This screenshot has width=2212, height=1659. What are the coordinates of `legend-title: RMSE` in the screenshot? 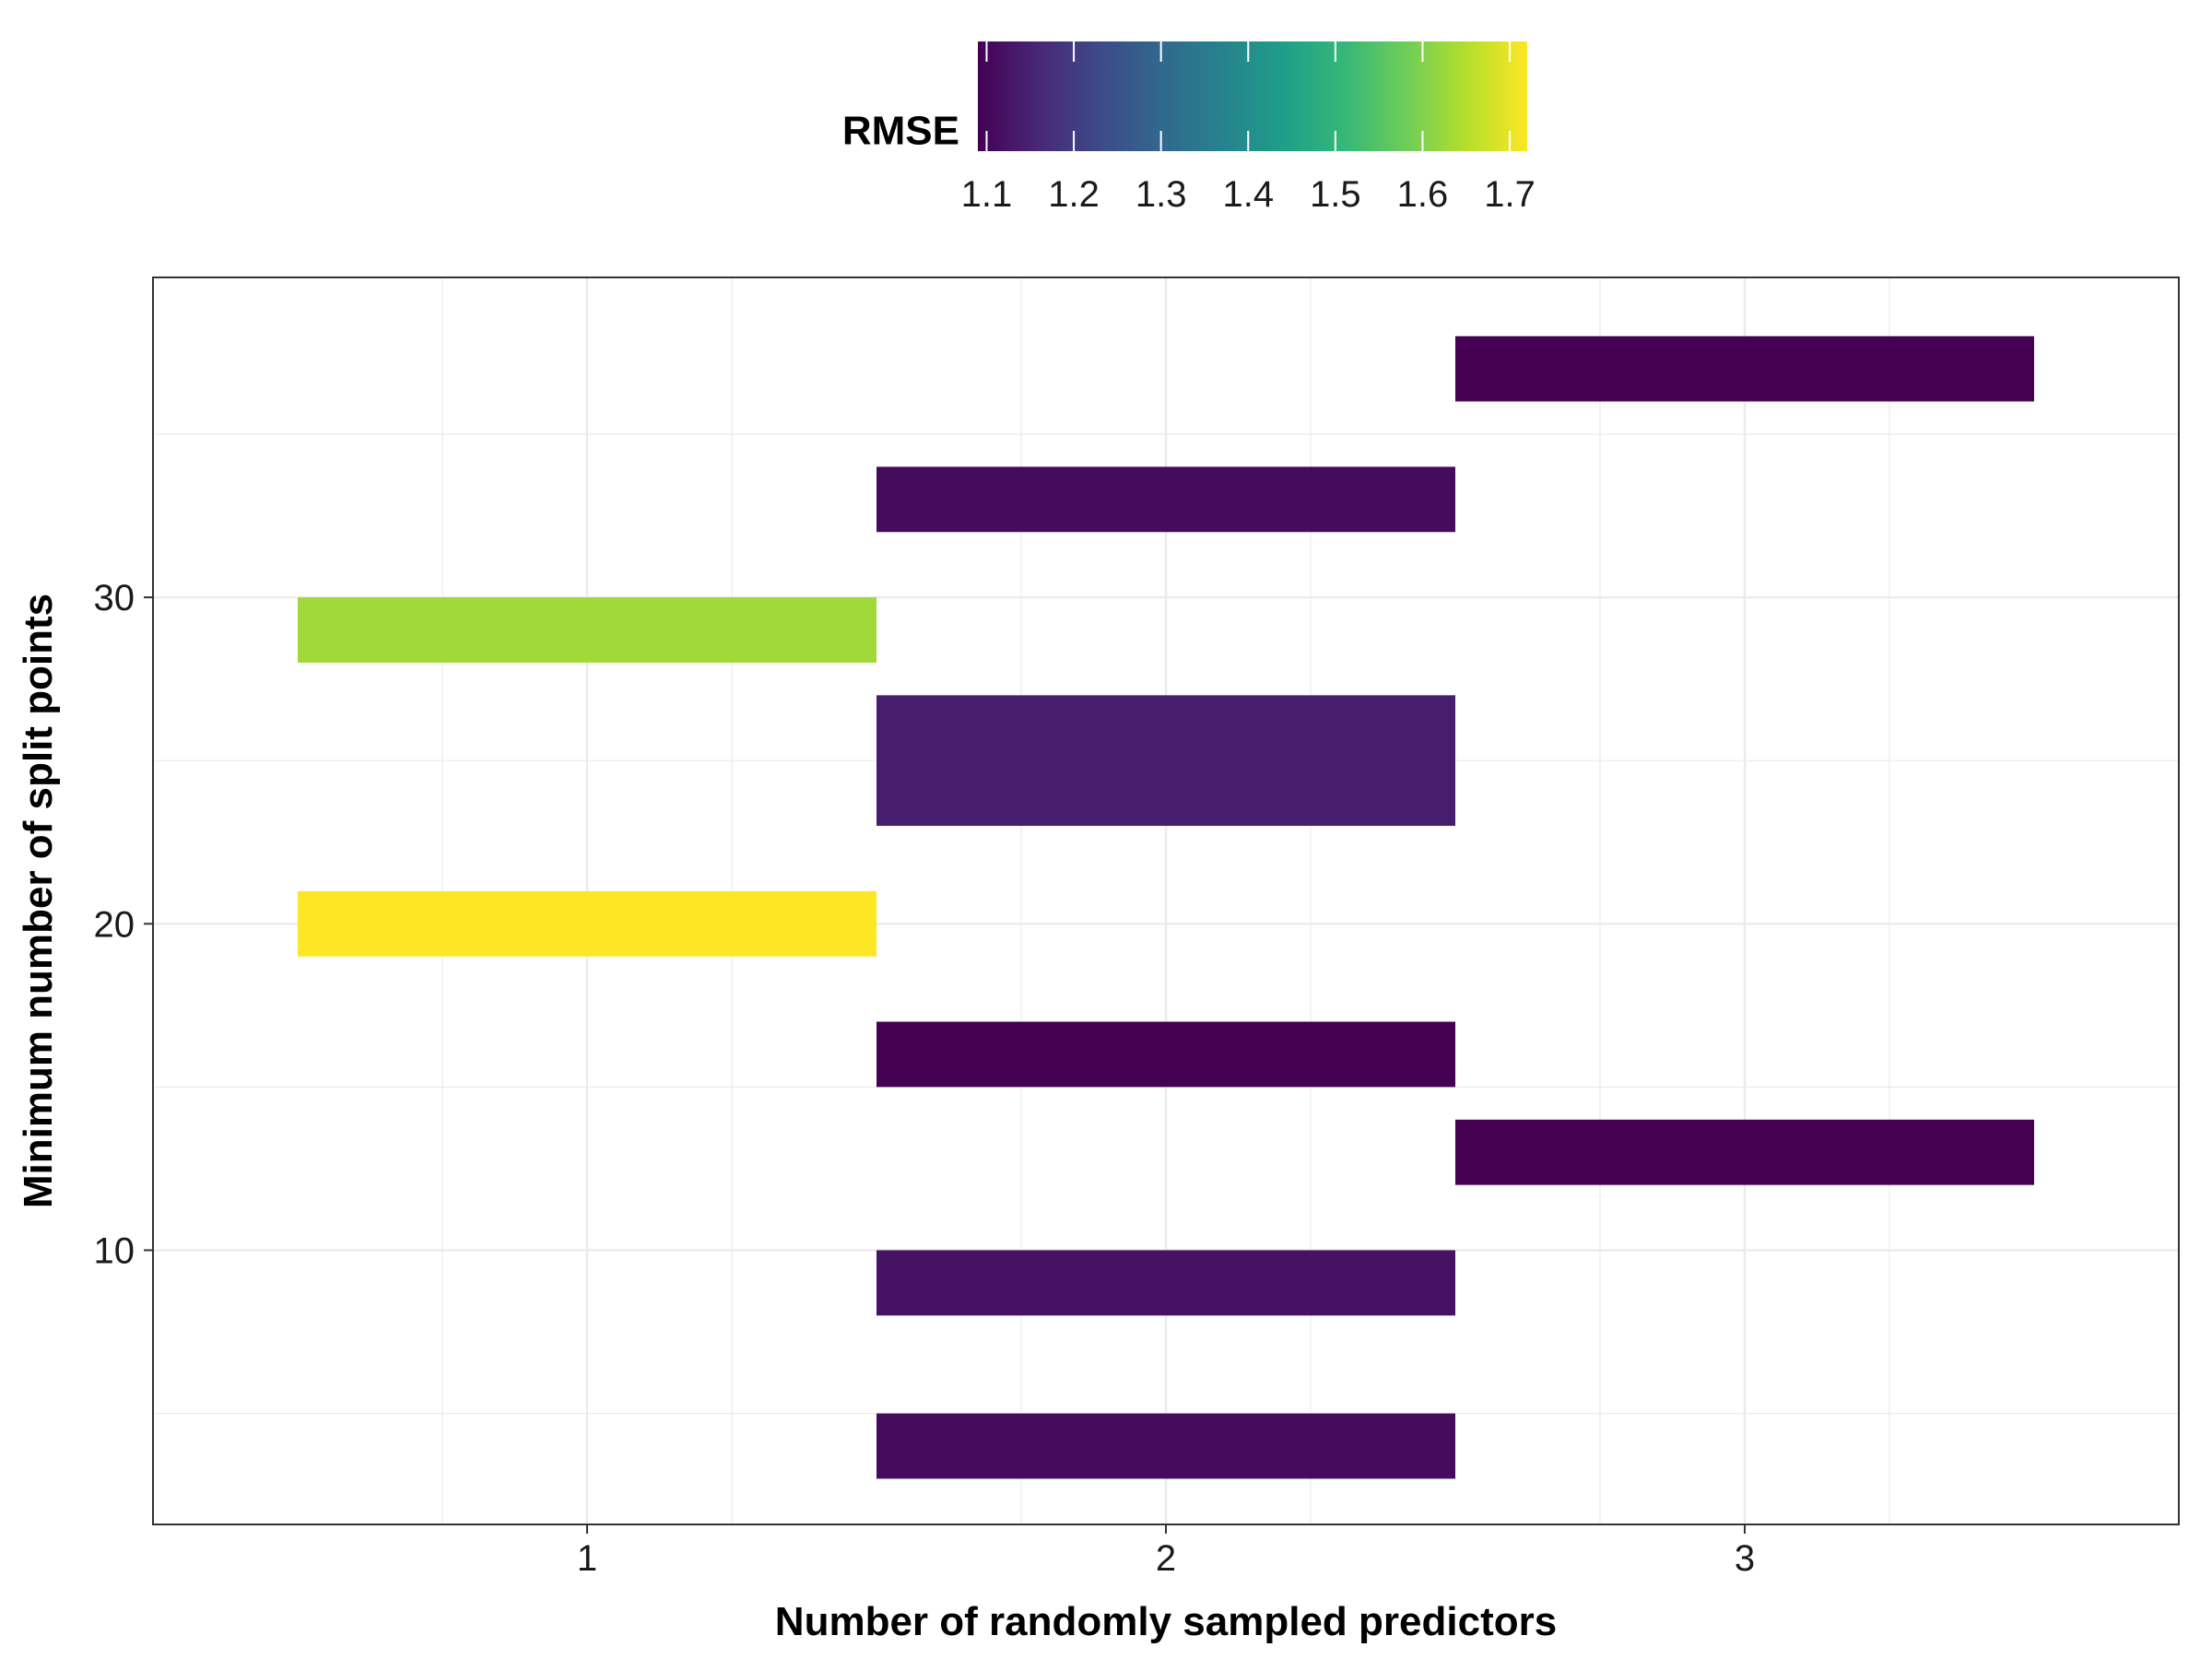 It's located at (900, 131).